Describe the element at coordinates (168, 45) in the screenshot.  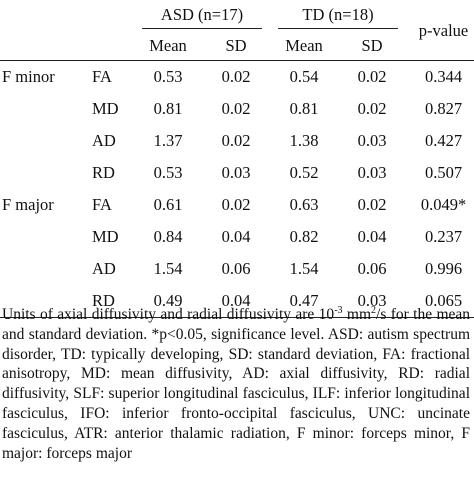
I see `asd-mean-header: Mean` at that location.